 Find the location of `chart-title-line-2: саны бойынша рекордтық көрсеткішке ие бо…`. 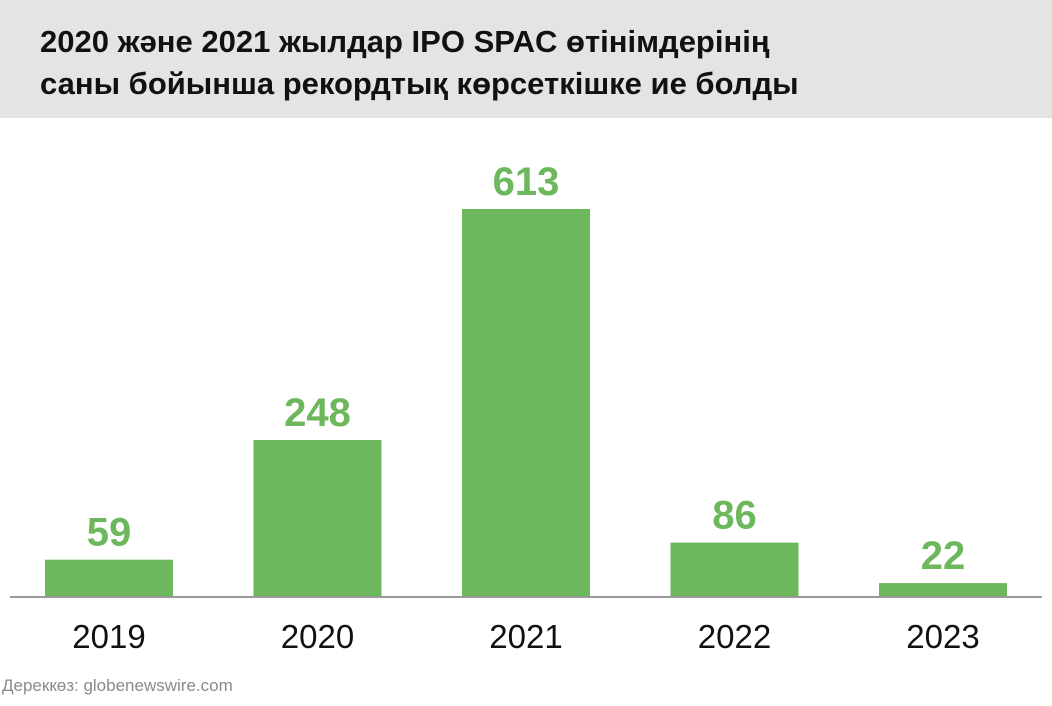

chart-title-line-2: саны бойынша рекордтық көрсеткішке ие бо… is located at coordinates (419, 83).